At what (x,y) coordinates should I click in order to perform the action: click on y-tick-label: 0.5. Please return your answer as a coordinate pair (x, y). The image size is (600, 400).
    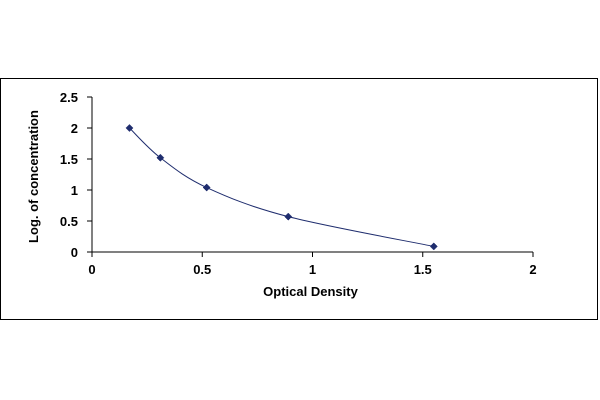
    Looking at the image, I should click on (69, 221).